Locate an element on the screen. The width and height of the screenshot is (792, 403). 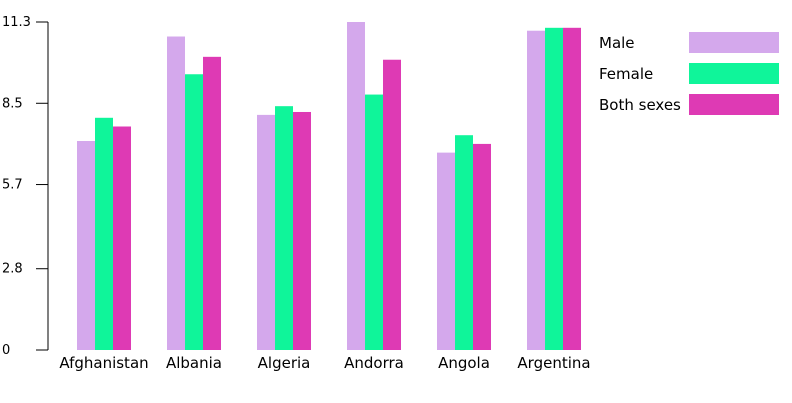
y-tick-label: 0 is located at coordinates (6, 350).